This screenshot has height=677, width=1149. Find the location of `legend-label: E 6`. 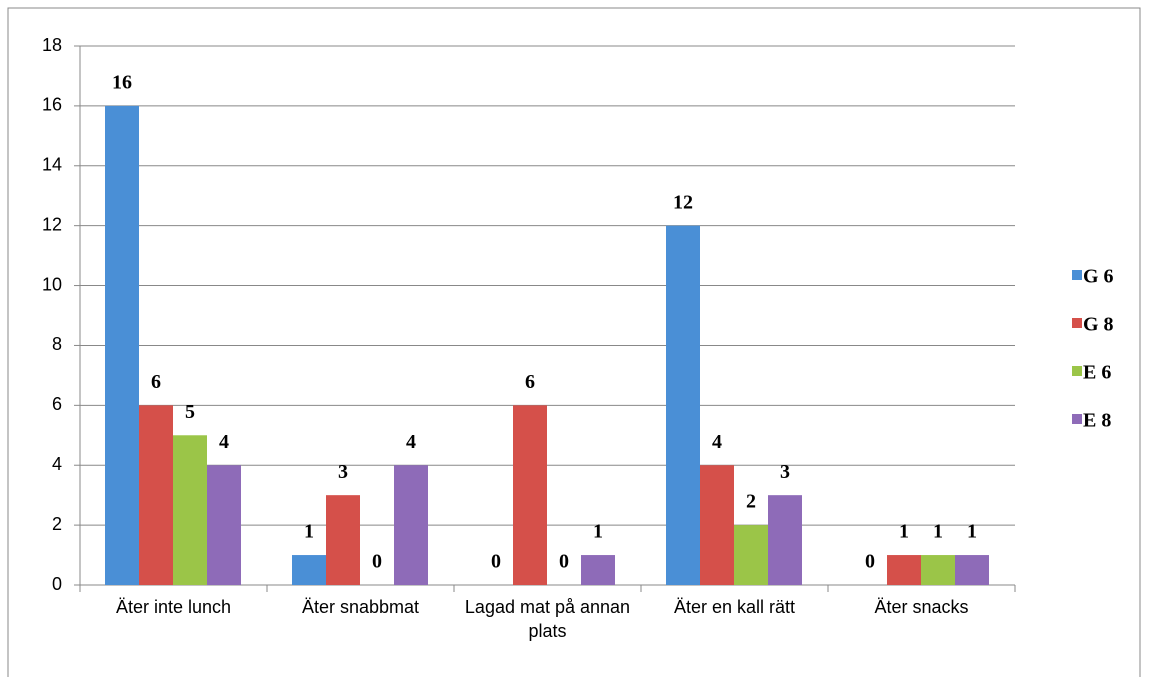

legend-label: E 6 is located at coordinates (1097, 373).